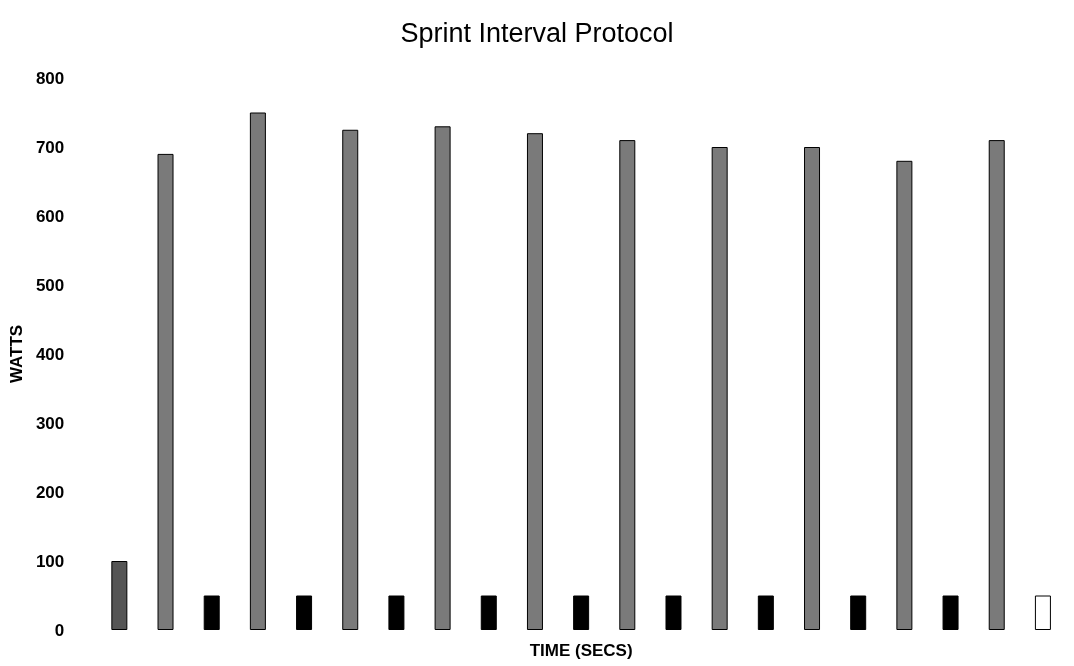 The height and width of the screenshot is (666, 1074). Describe the element at coordinates (50, 78) in the screenshot. I see `y-tick-label: 800` at that location.